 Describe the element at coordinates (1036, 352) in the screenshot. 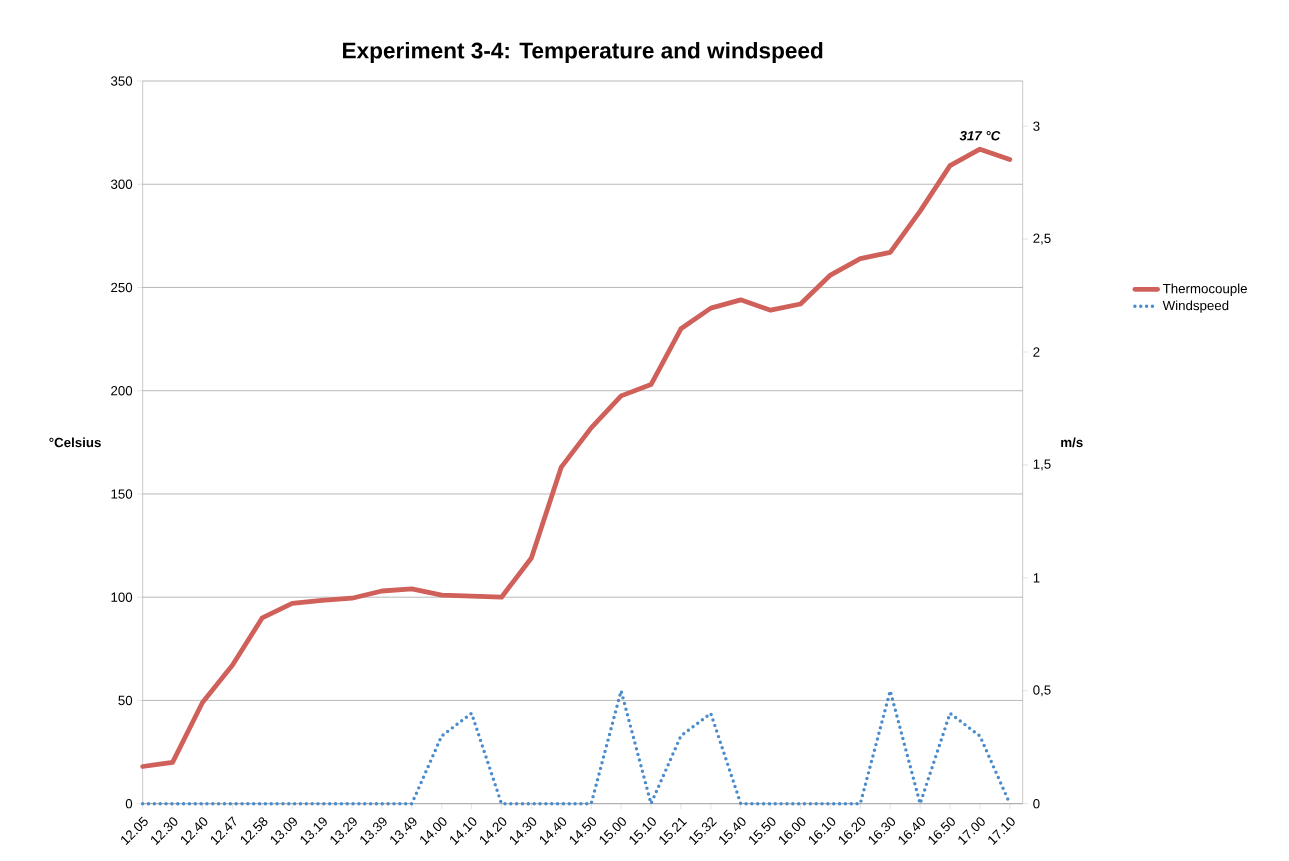

I see `y2-tick-label: 2` at that location.